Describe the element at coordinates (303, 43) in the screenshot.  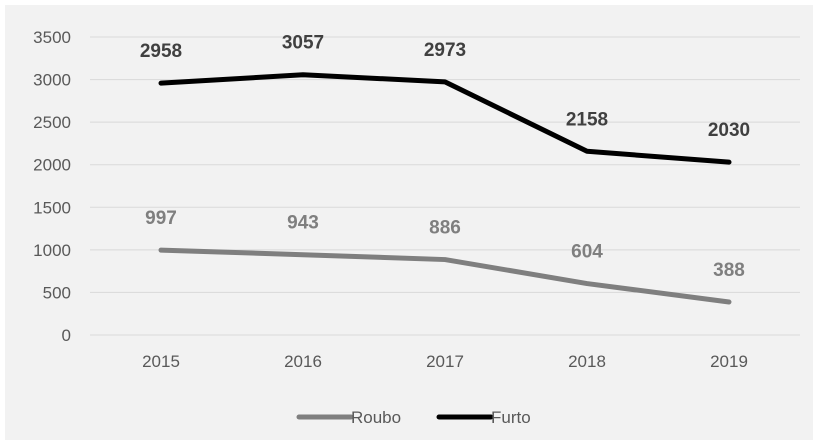
I see `data-label: 3057` at that location.